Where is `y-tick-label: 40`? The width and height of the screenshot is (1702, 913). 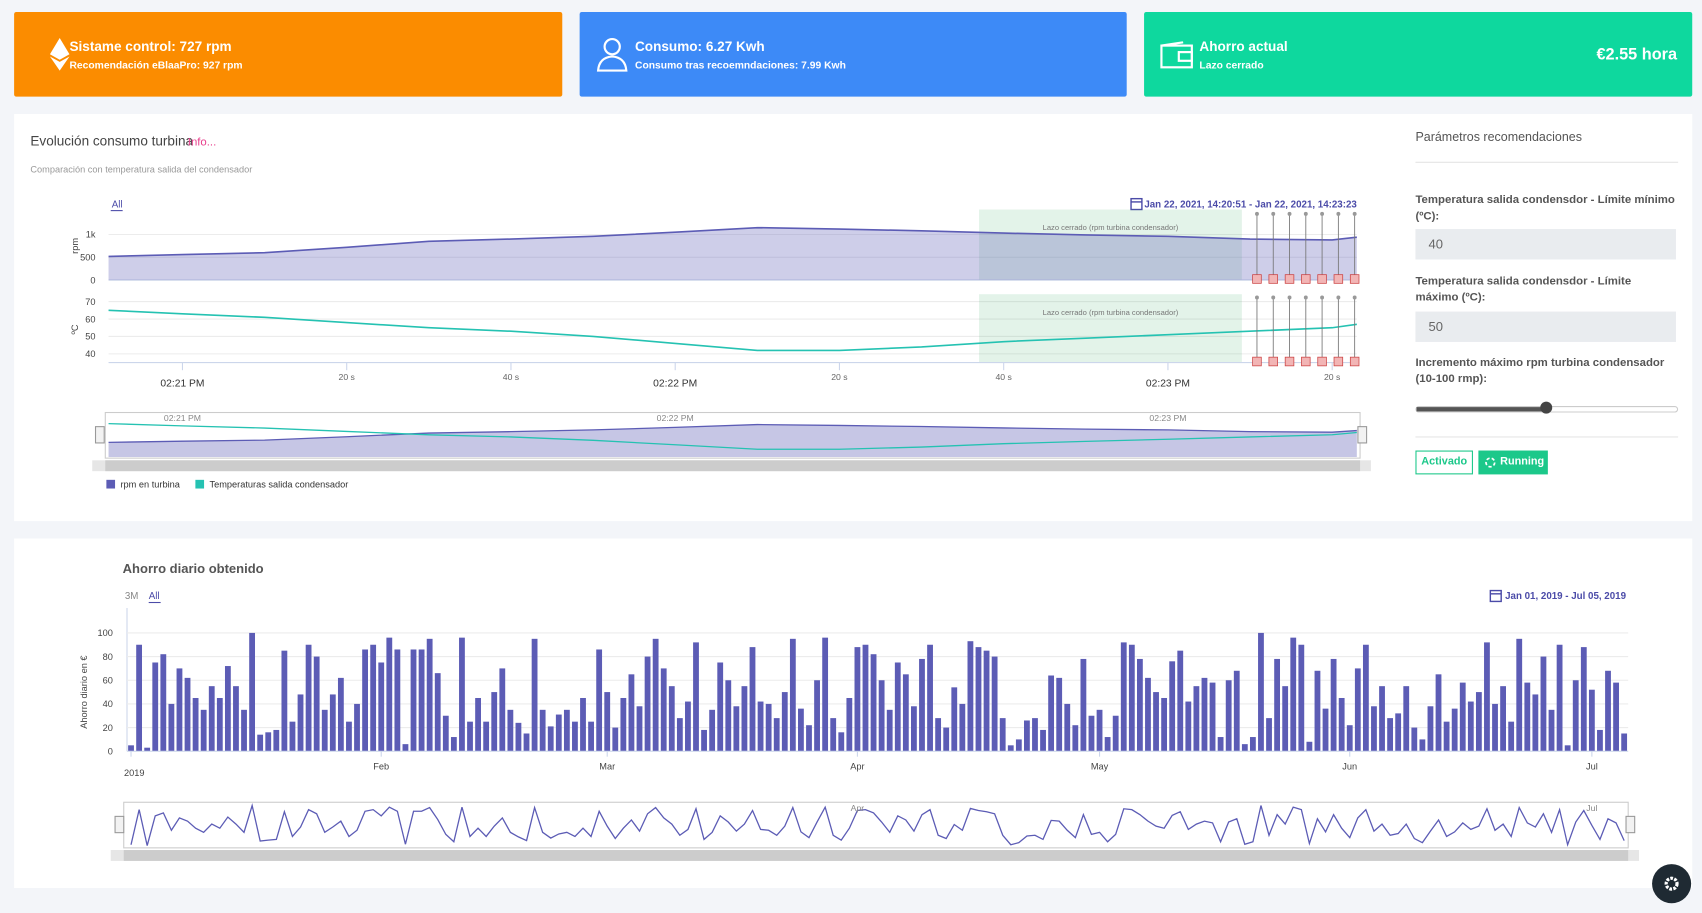 y-tick-label: 40 is located at coordinates (90, 354).